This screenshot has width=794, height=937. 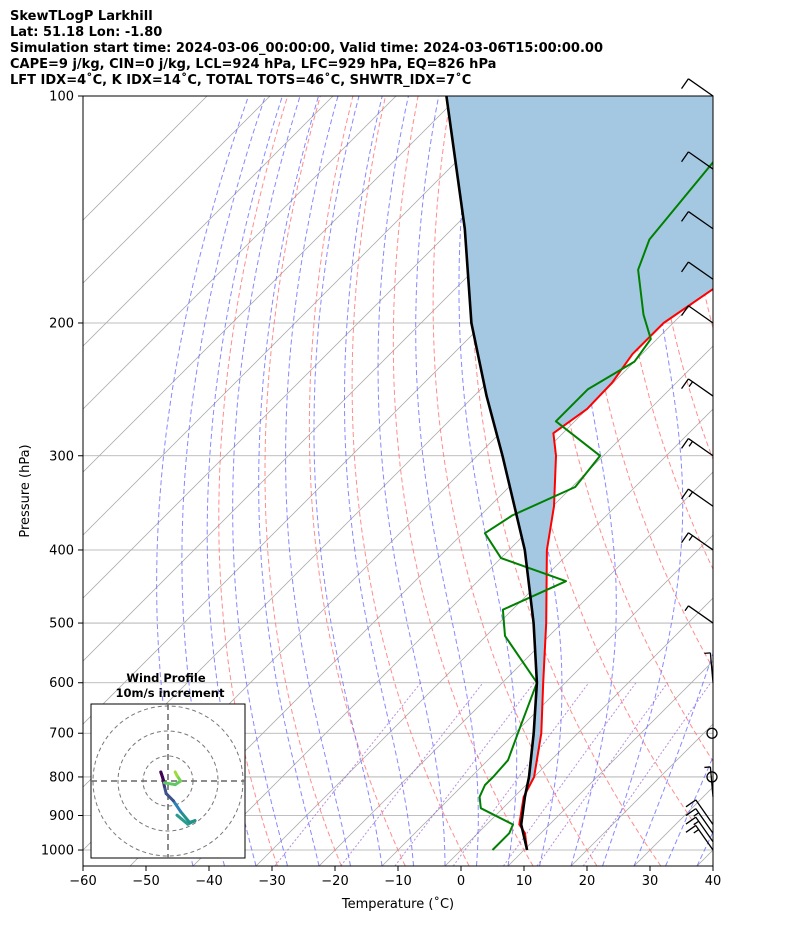 I want to click on x-tick-label: −40, so click(x=208, y=881).